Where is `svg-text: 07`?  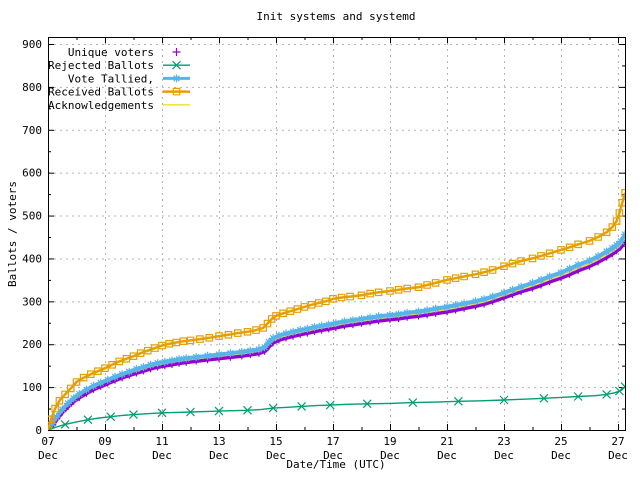
svg-text: 07 is located at coordinates (47, 441).